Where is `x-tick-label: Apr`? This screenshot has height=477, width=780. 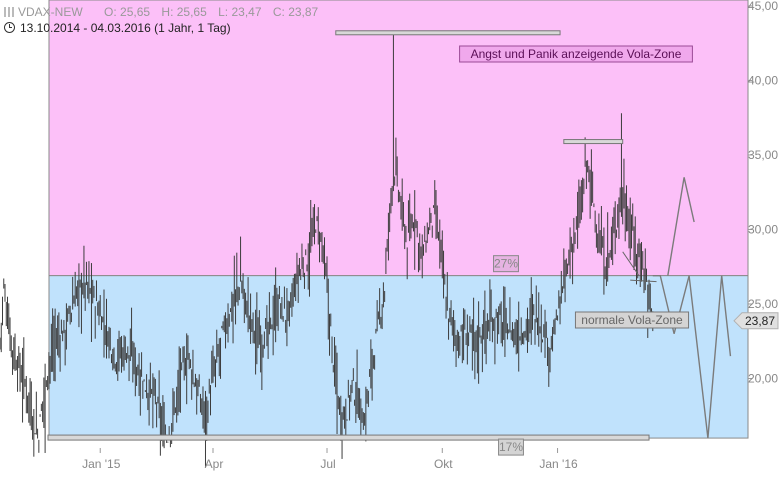
x-tick-label: Apr is located at coordinates (214, 464).